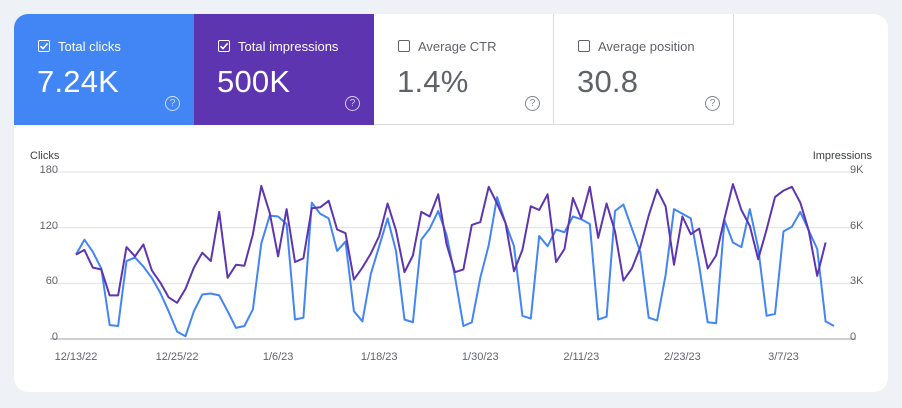 This screenshot has height=408, width=902. Describe the element at coordinates (783, 357) in the screenshot. I see `x-axis-tick-label: 3/7/23` at that location.